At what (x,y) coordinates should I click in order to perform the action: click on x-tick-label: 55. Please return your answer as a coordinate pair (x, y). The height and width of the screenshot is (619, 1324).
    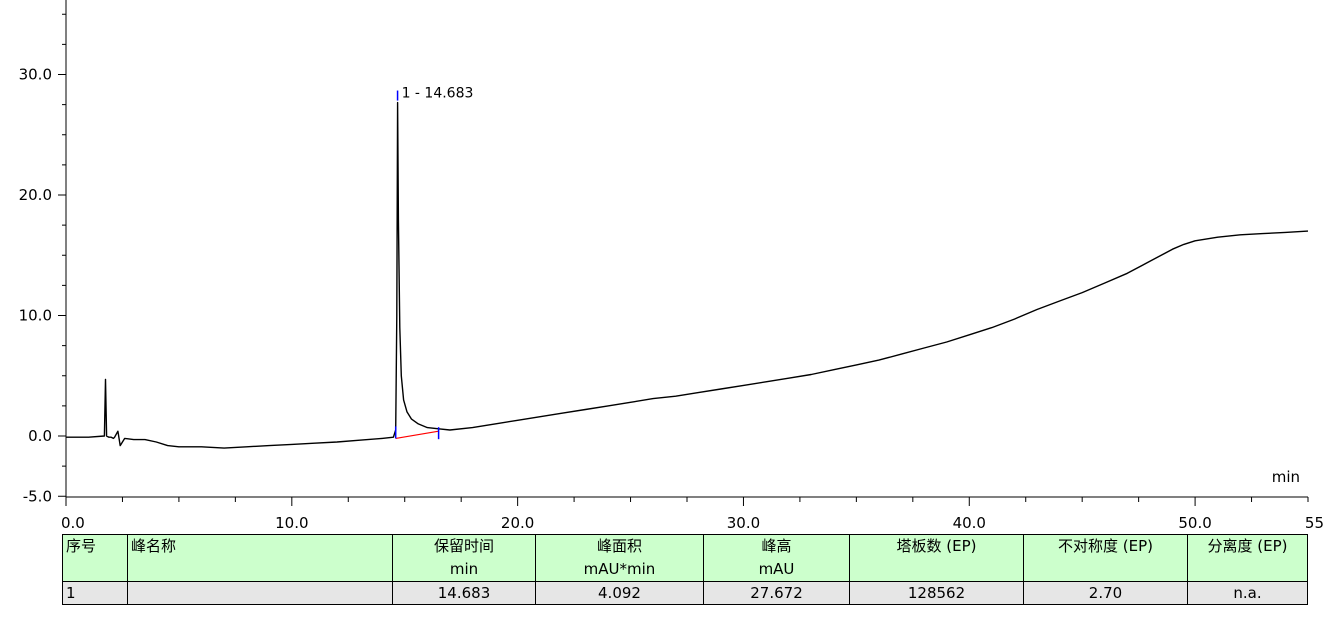
    Looking at the image, I should click on (1314, 523).